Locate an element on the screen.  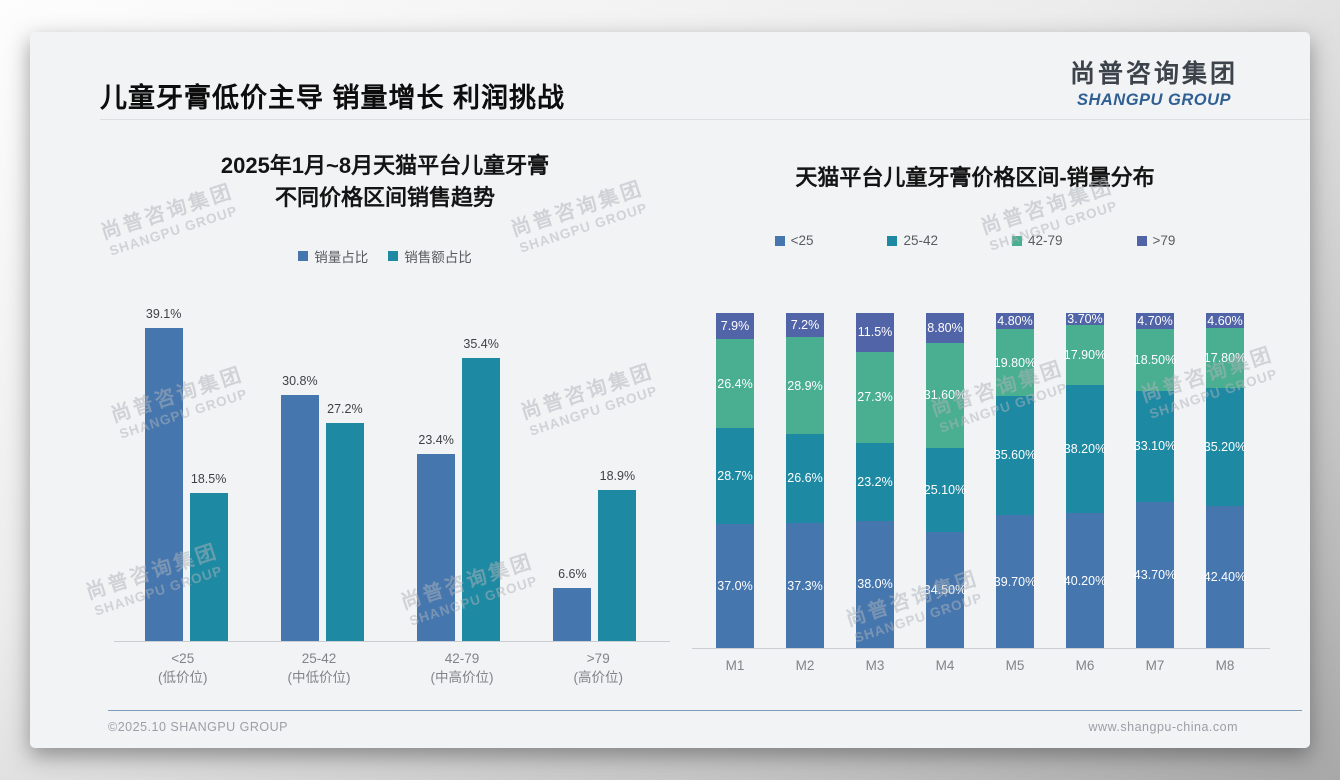
x-axis-label: M2 is located at coordinates (805, 665).